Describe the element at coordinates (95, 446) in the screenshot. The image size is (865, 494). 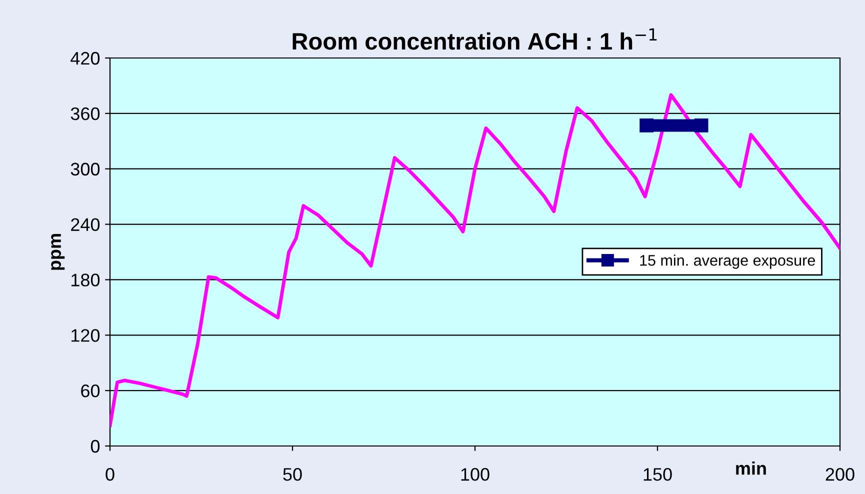
I see `y-tick-label: 0` at that location.